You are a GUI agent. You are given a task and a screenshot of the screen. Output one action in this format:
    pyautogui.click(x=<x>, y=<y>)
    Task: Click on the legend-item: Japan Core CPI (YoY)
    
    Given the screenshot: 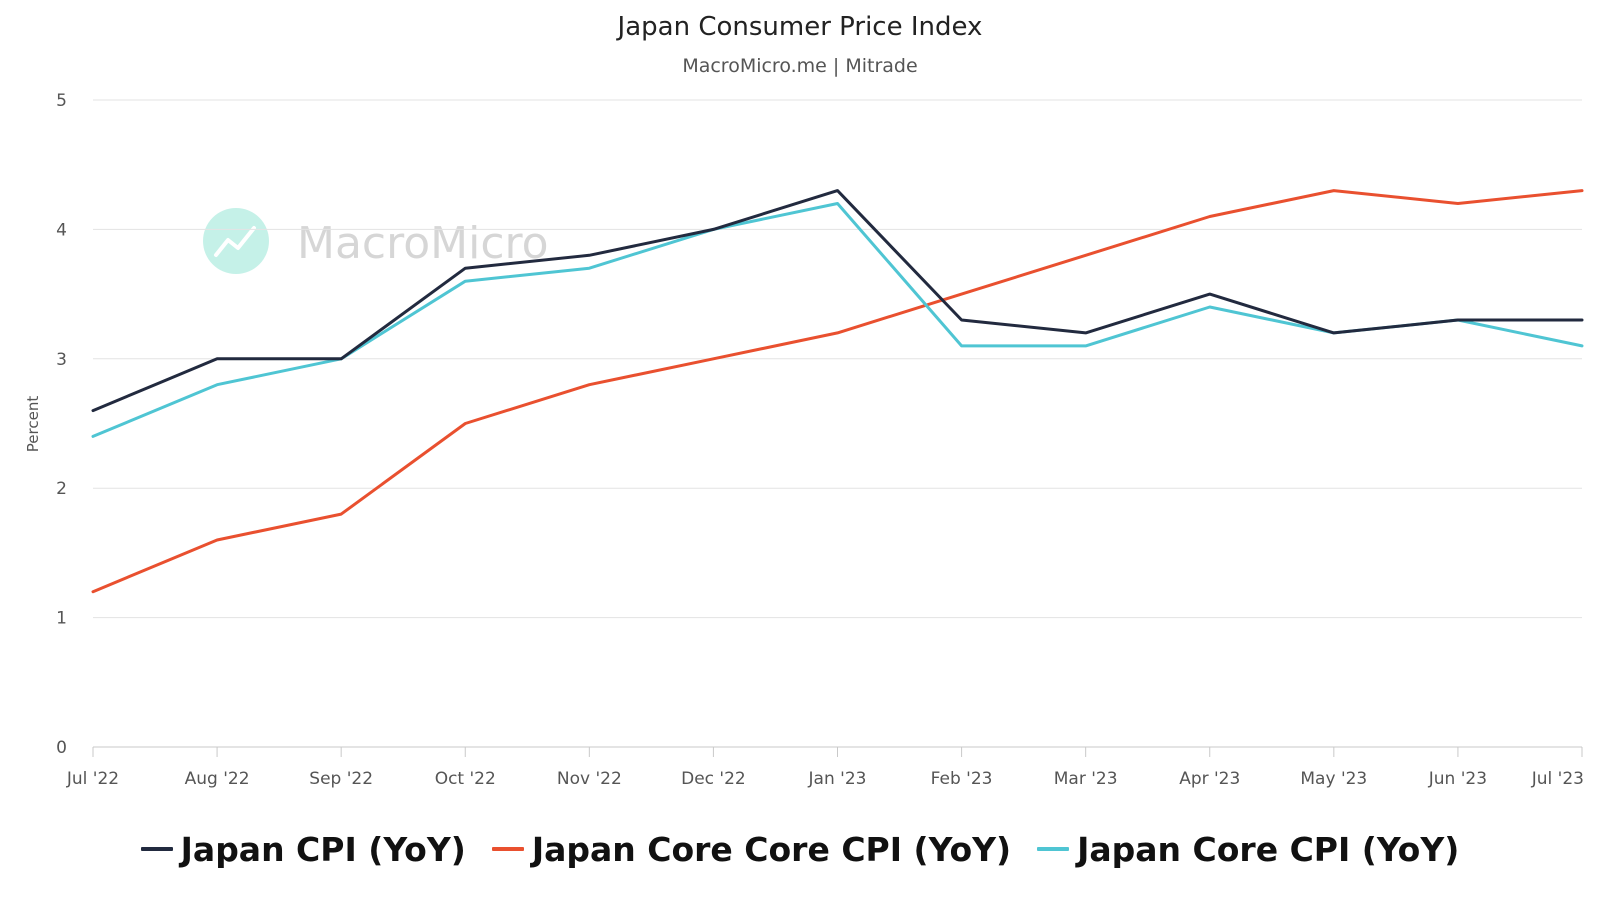 What is the action you would take?
    pyautogui.click(x=1248, y=849)
    